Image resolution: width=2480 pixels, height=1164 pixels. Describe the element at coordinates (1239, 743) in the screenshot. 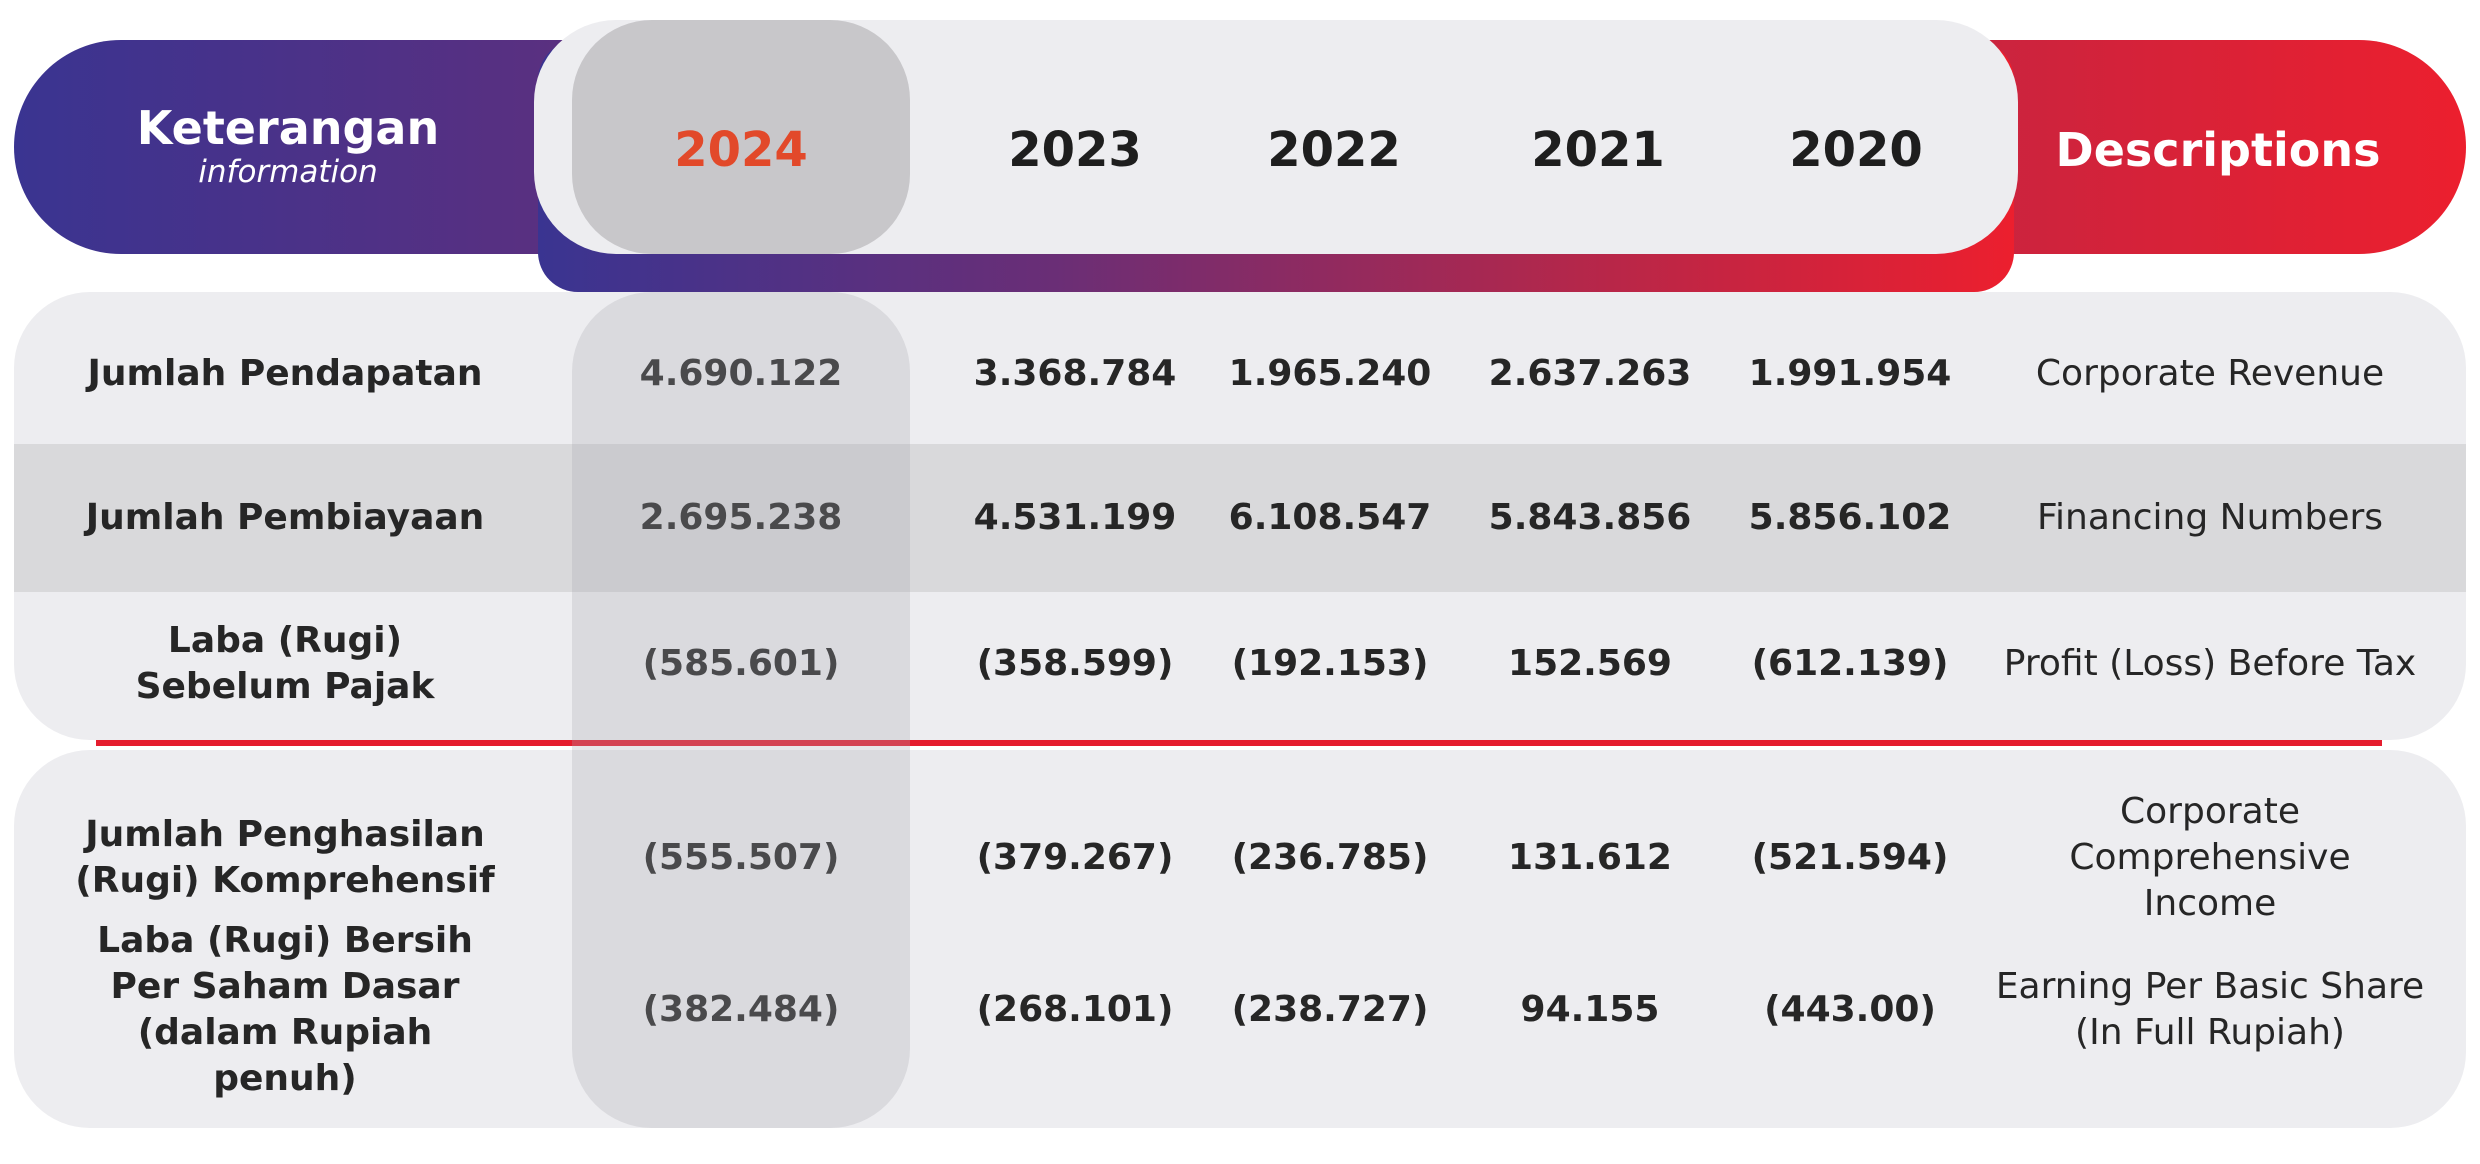

I see `red-divider` at that location.